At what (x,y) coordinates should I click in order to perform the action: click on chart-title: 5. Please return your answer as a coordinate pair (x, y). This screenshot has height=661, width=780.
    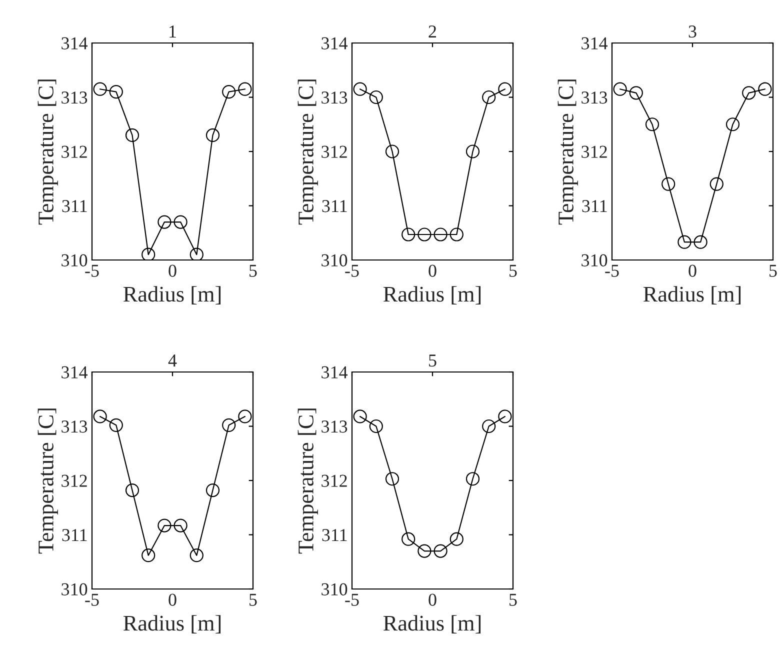
    Looking at the image, I should click on (432, 360).